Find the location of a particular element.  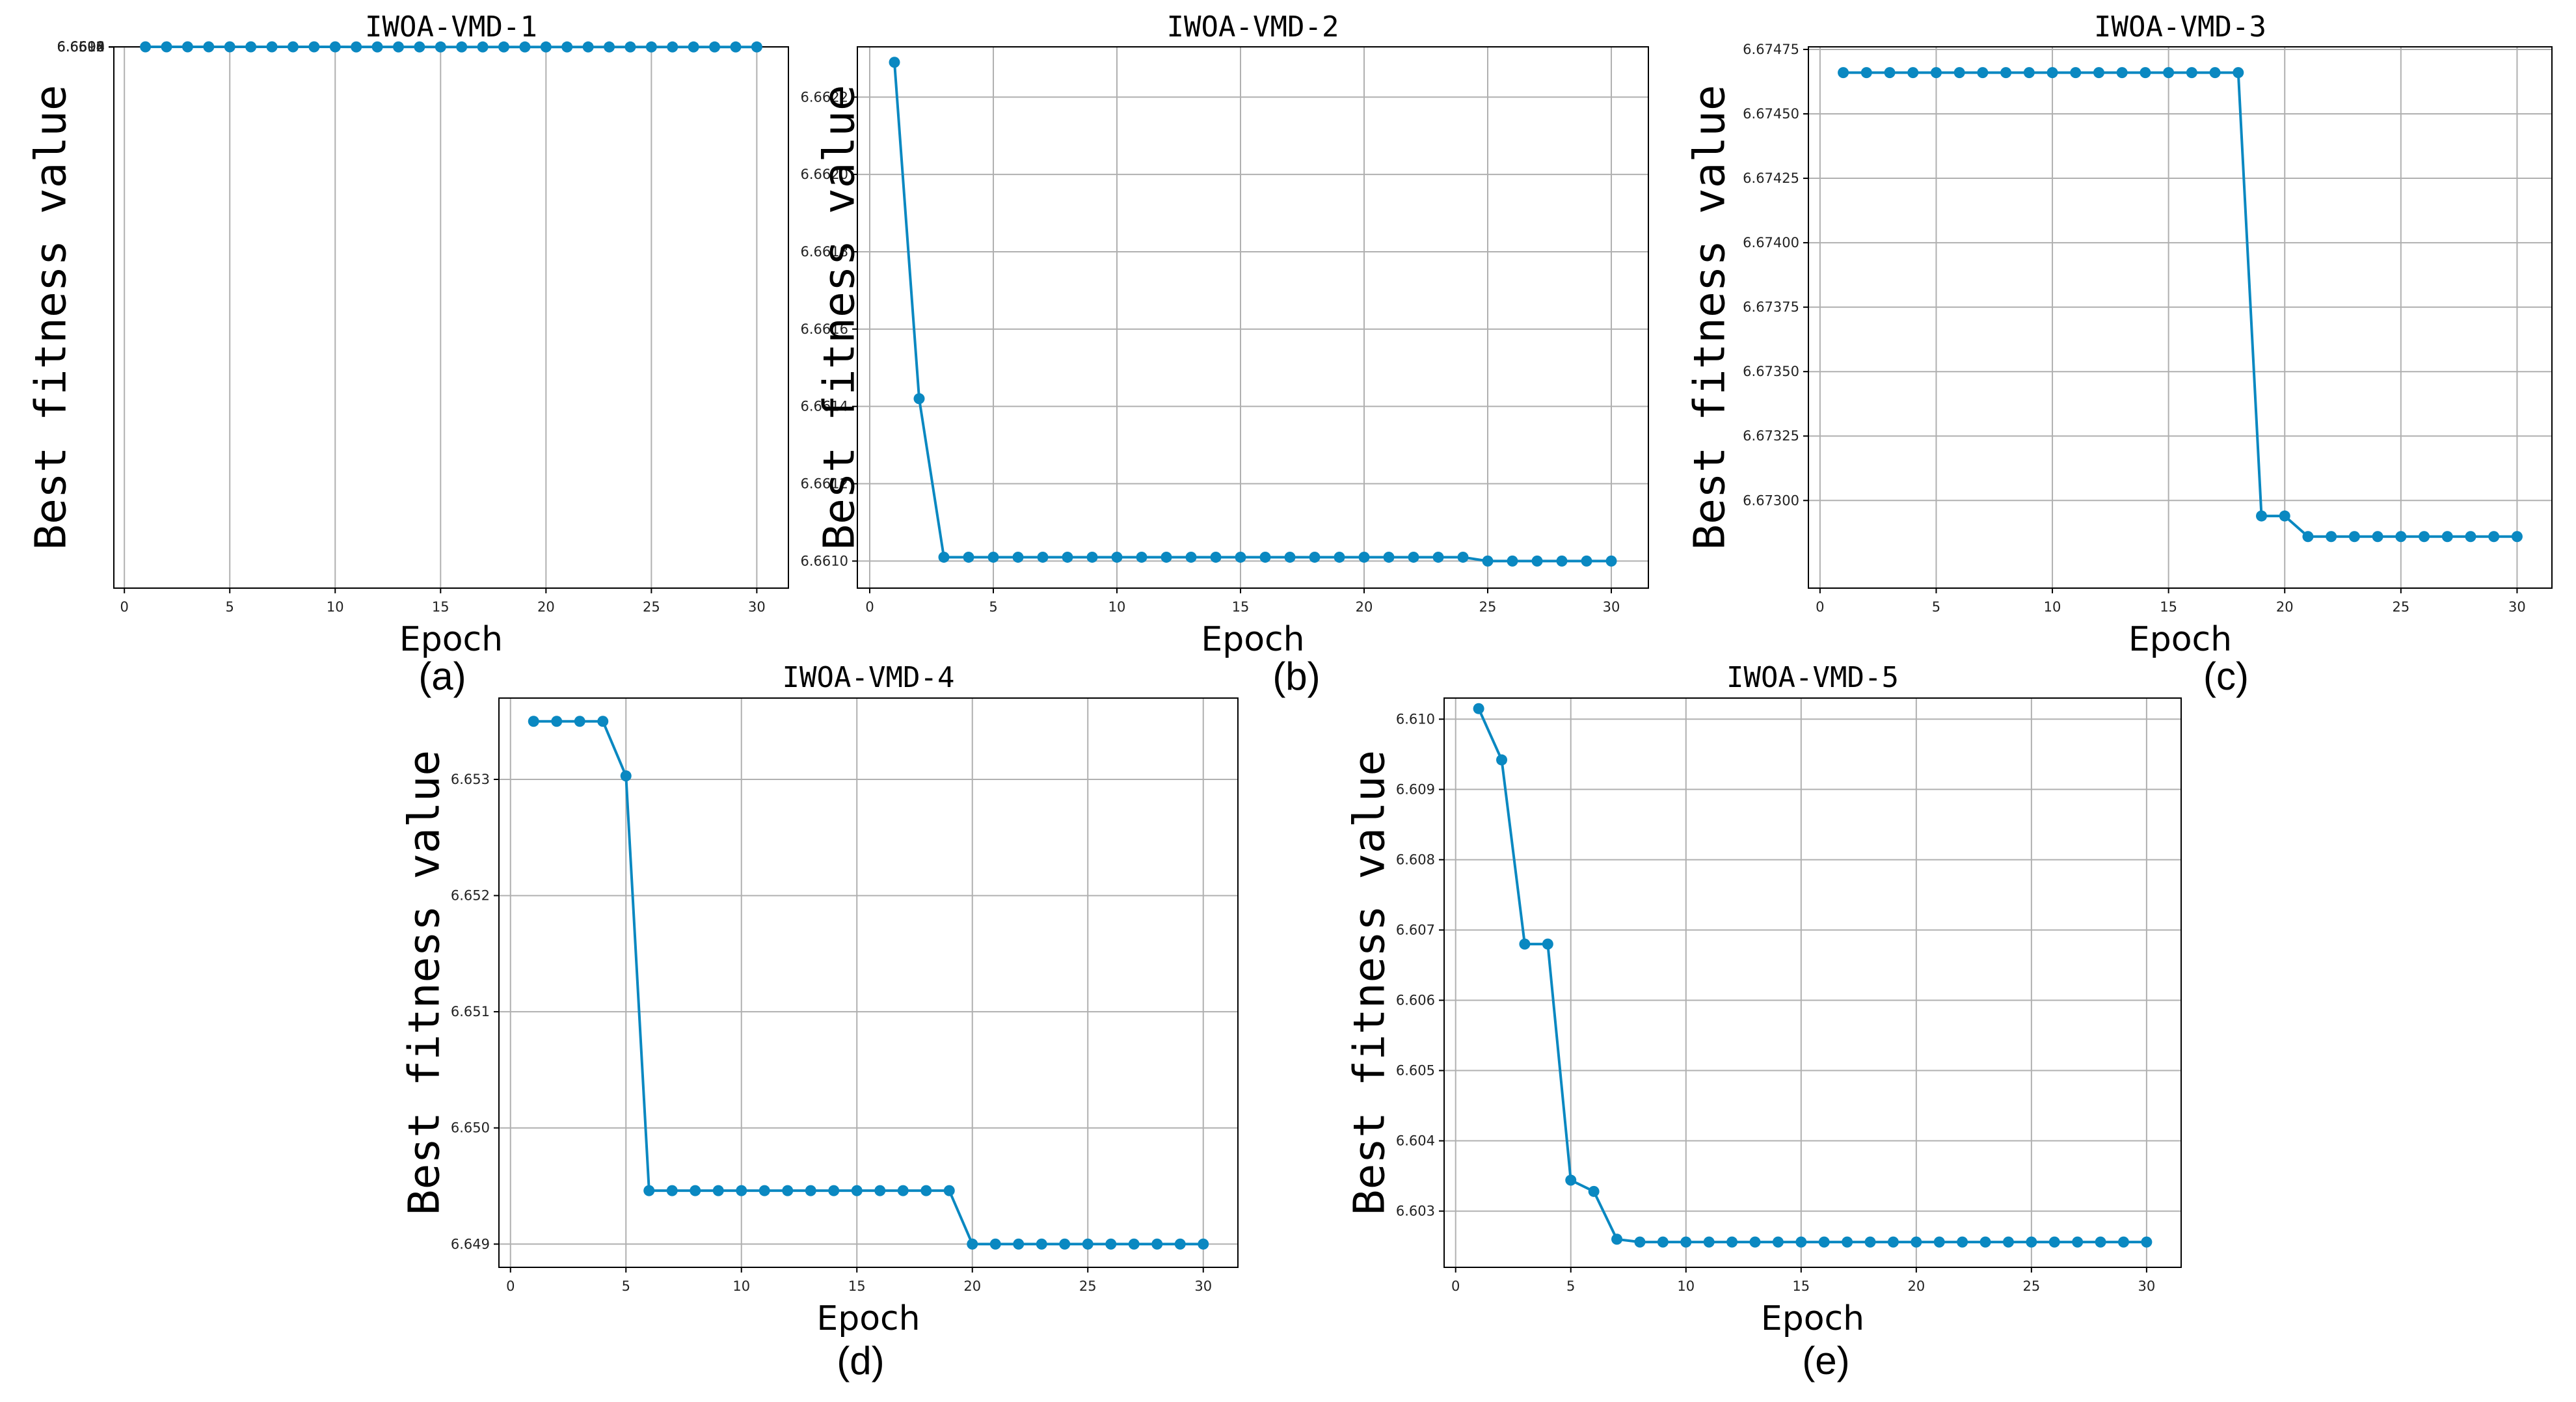

panel-letter: (c) is located at coordinates (2226, 676).